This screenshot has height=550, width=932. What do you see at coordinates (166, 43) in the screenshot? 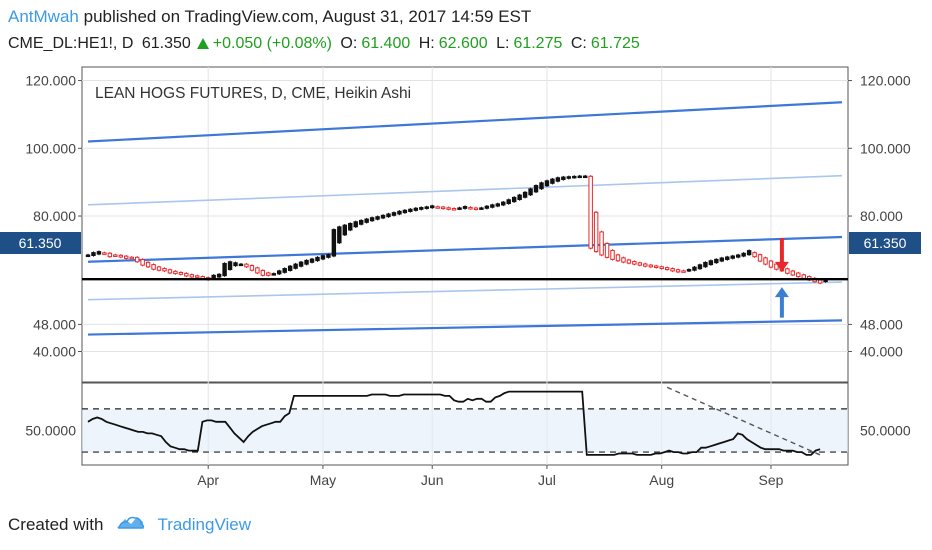
I see `last-price: 61.350` at bounding box center [166, 43].